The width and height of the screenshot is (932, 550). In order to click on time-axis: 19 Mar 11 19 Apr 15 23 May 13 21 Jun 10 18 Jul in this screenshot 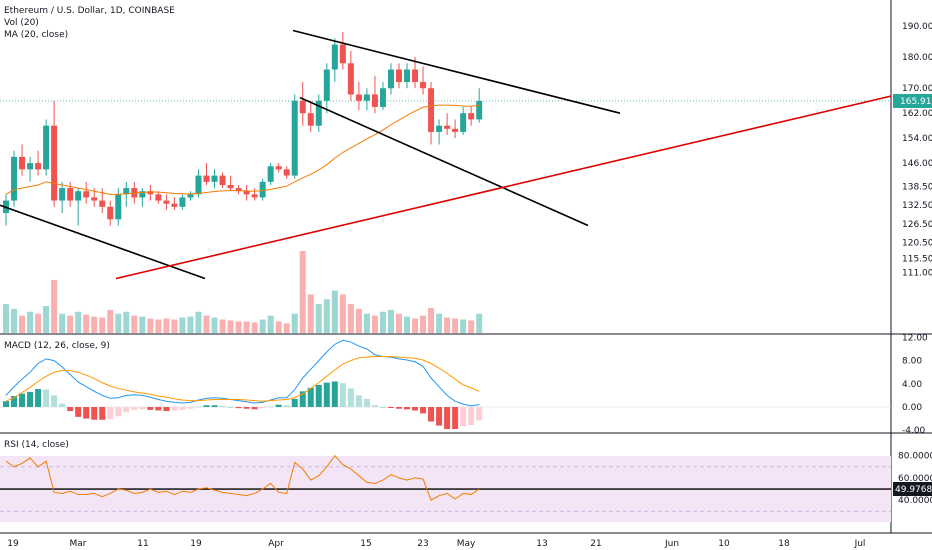, I will do `click(436, 544)`.